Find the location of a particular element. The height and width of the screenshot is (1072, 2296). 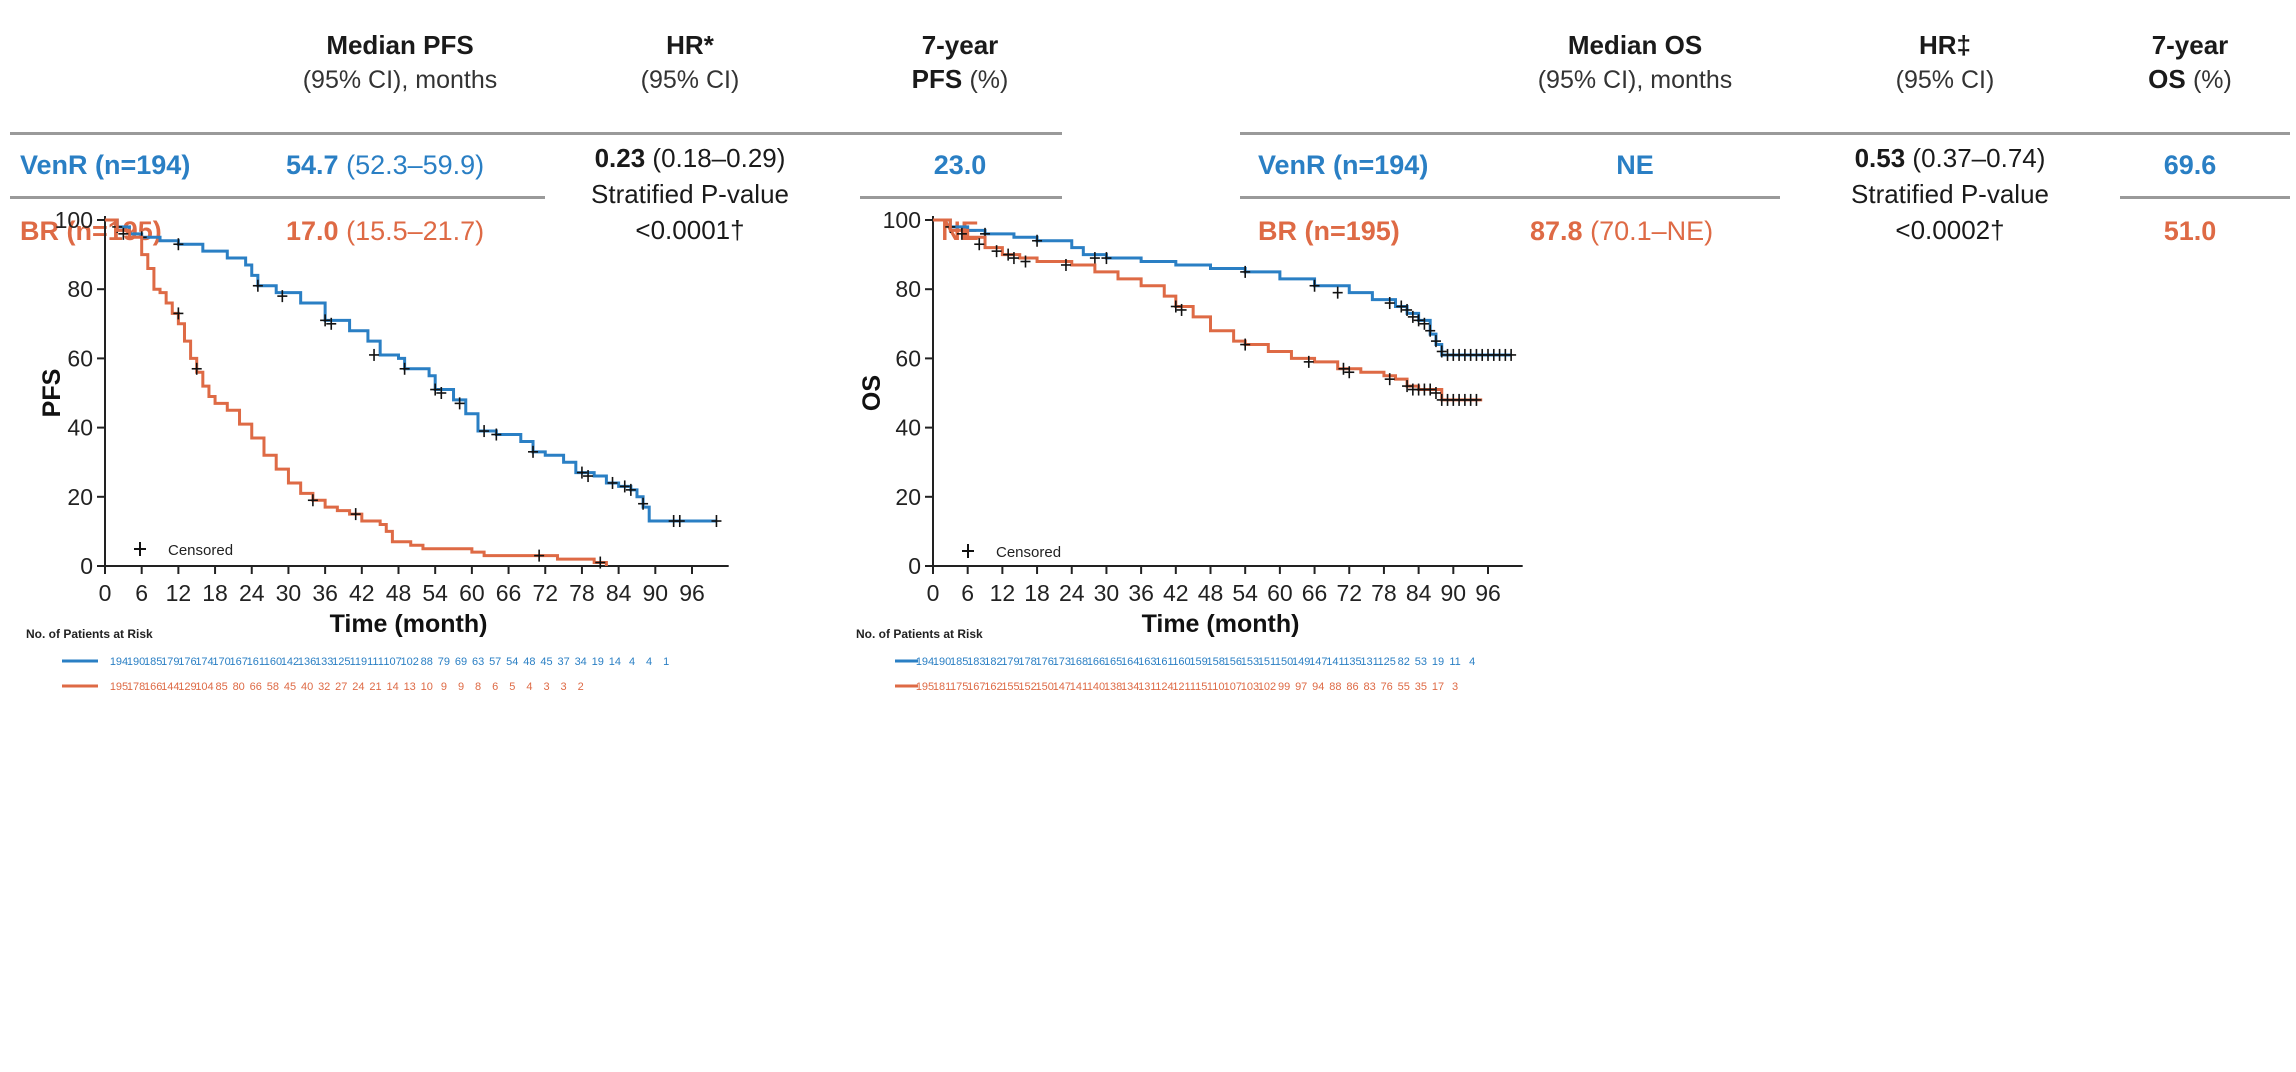

venr-risk-count: 153 is located at coordinates (1250, 662).